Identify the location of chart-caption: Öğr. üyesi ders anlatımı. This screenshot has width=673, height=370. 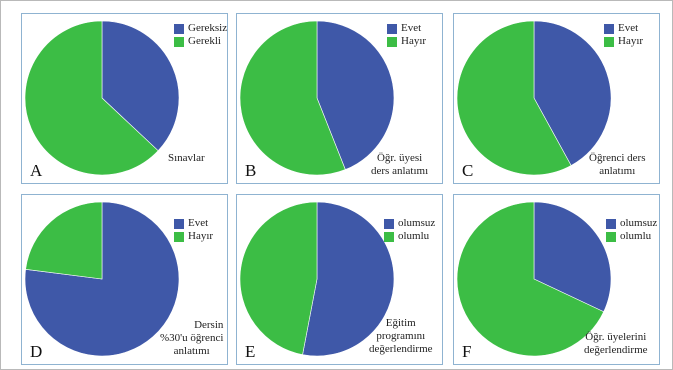
(399, 165).